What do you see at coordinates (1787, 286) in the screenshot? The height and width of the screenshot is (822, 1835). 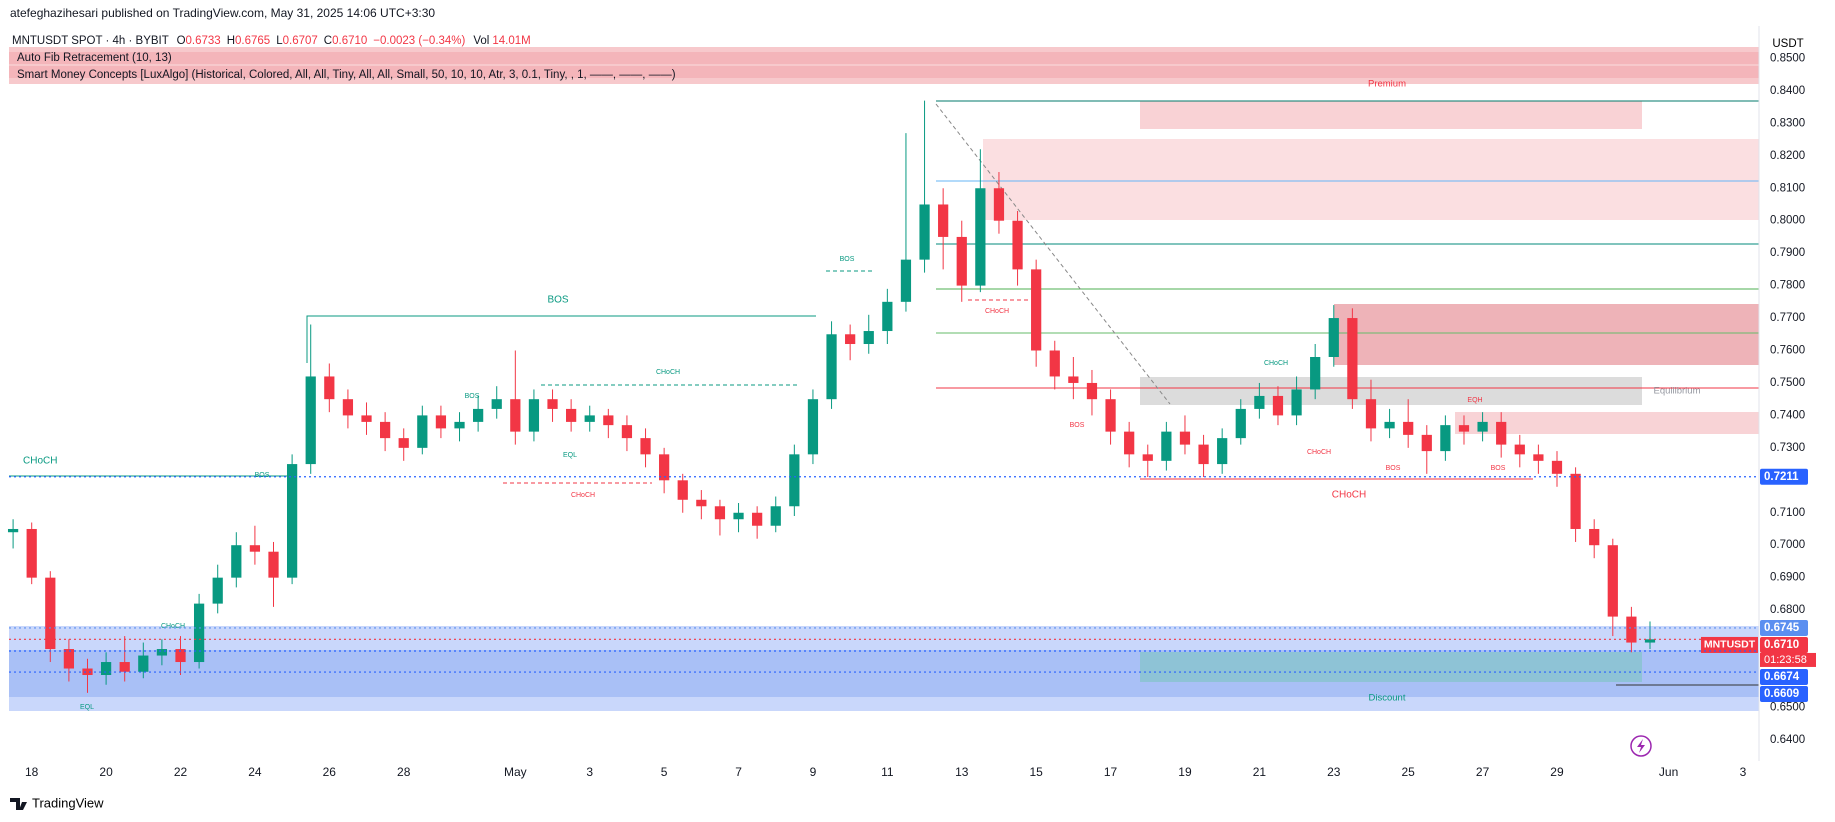 I see `y-tick-label: 0.7800` at bounding box center [1787, 286].